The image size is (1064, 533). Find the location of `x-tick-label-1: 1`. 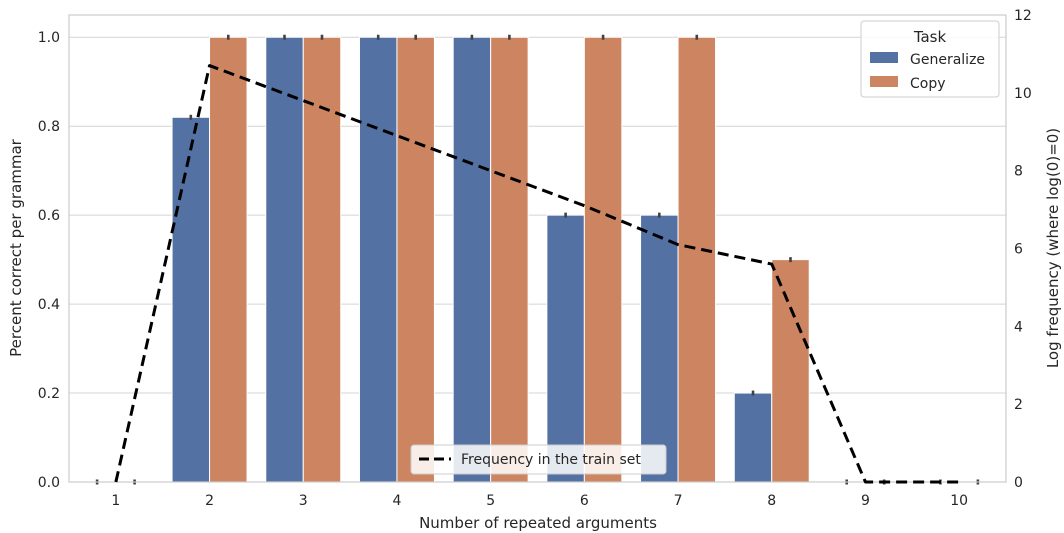

x-tick-label-1: 1 is located at coordinates (115, 501).